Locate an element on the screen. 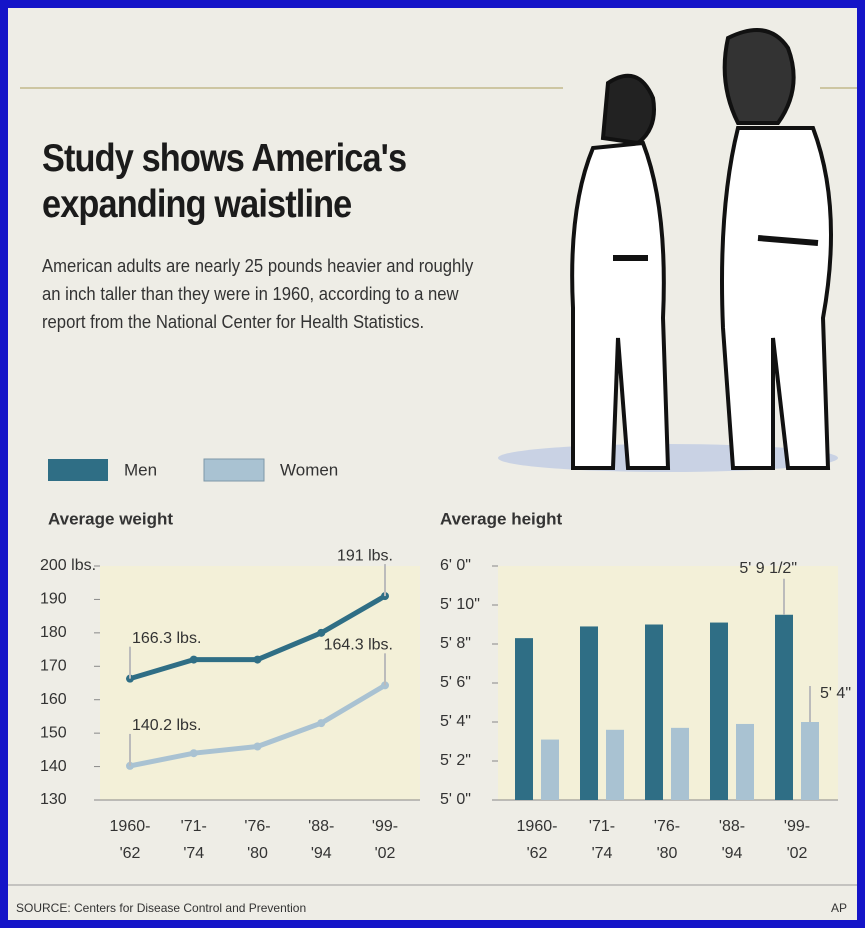 This screenshot has height=928, width=865. value-label: 164.3 lbs. is located at coordinates (358, 645).